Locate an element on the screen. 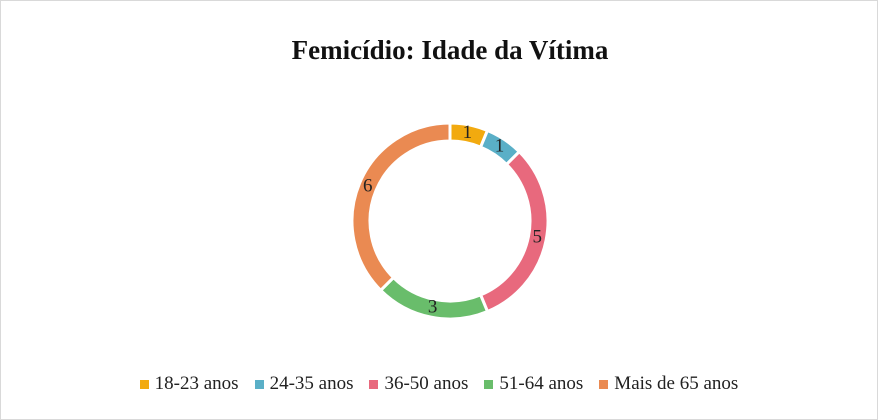 The width and height of the screenshot is (878, 420). legend-item: 24-35 anos is located at coordinates (304, 384).